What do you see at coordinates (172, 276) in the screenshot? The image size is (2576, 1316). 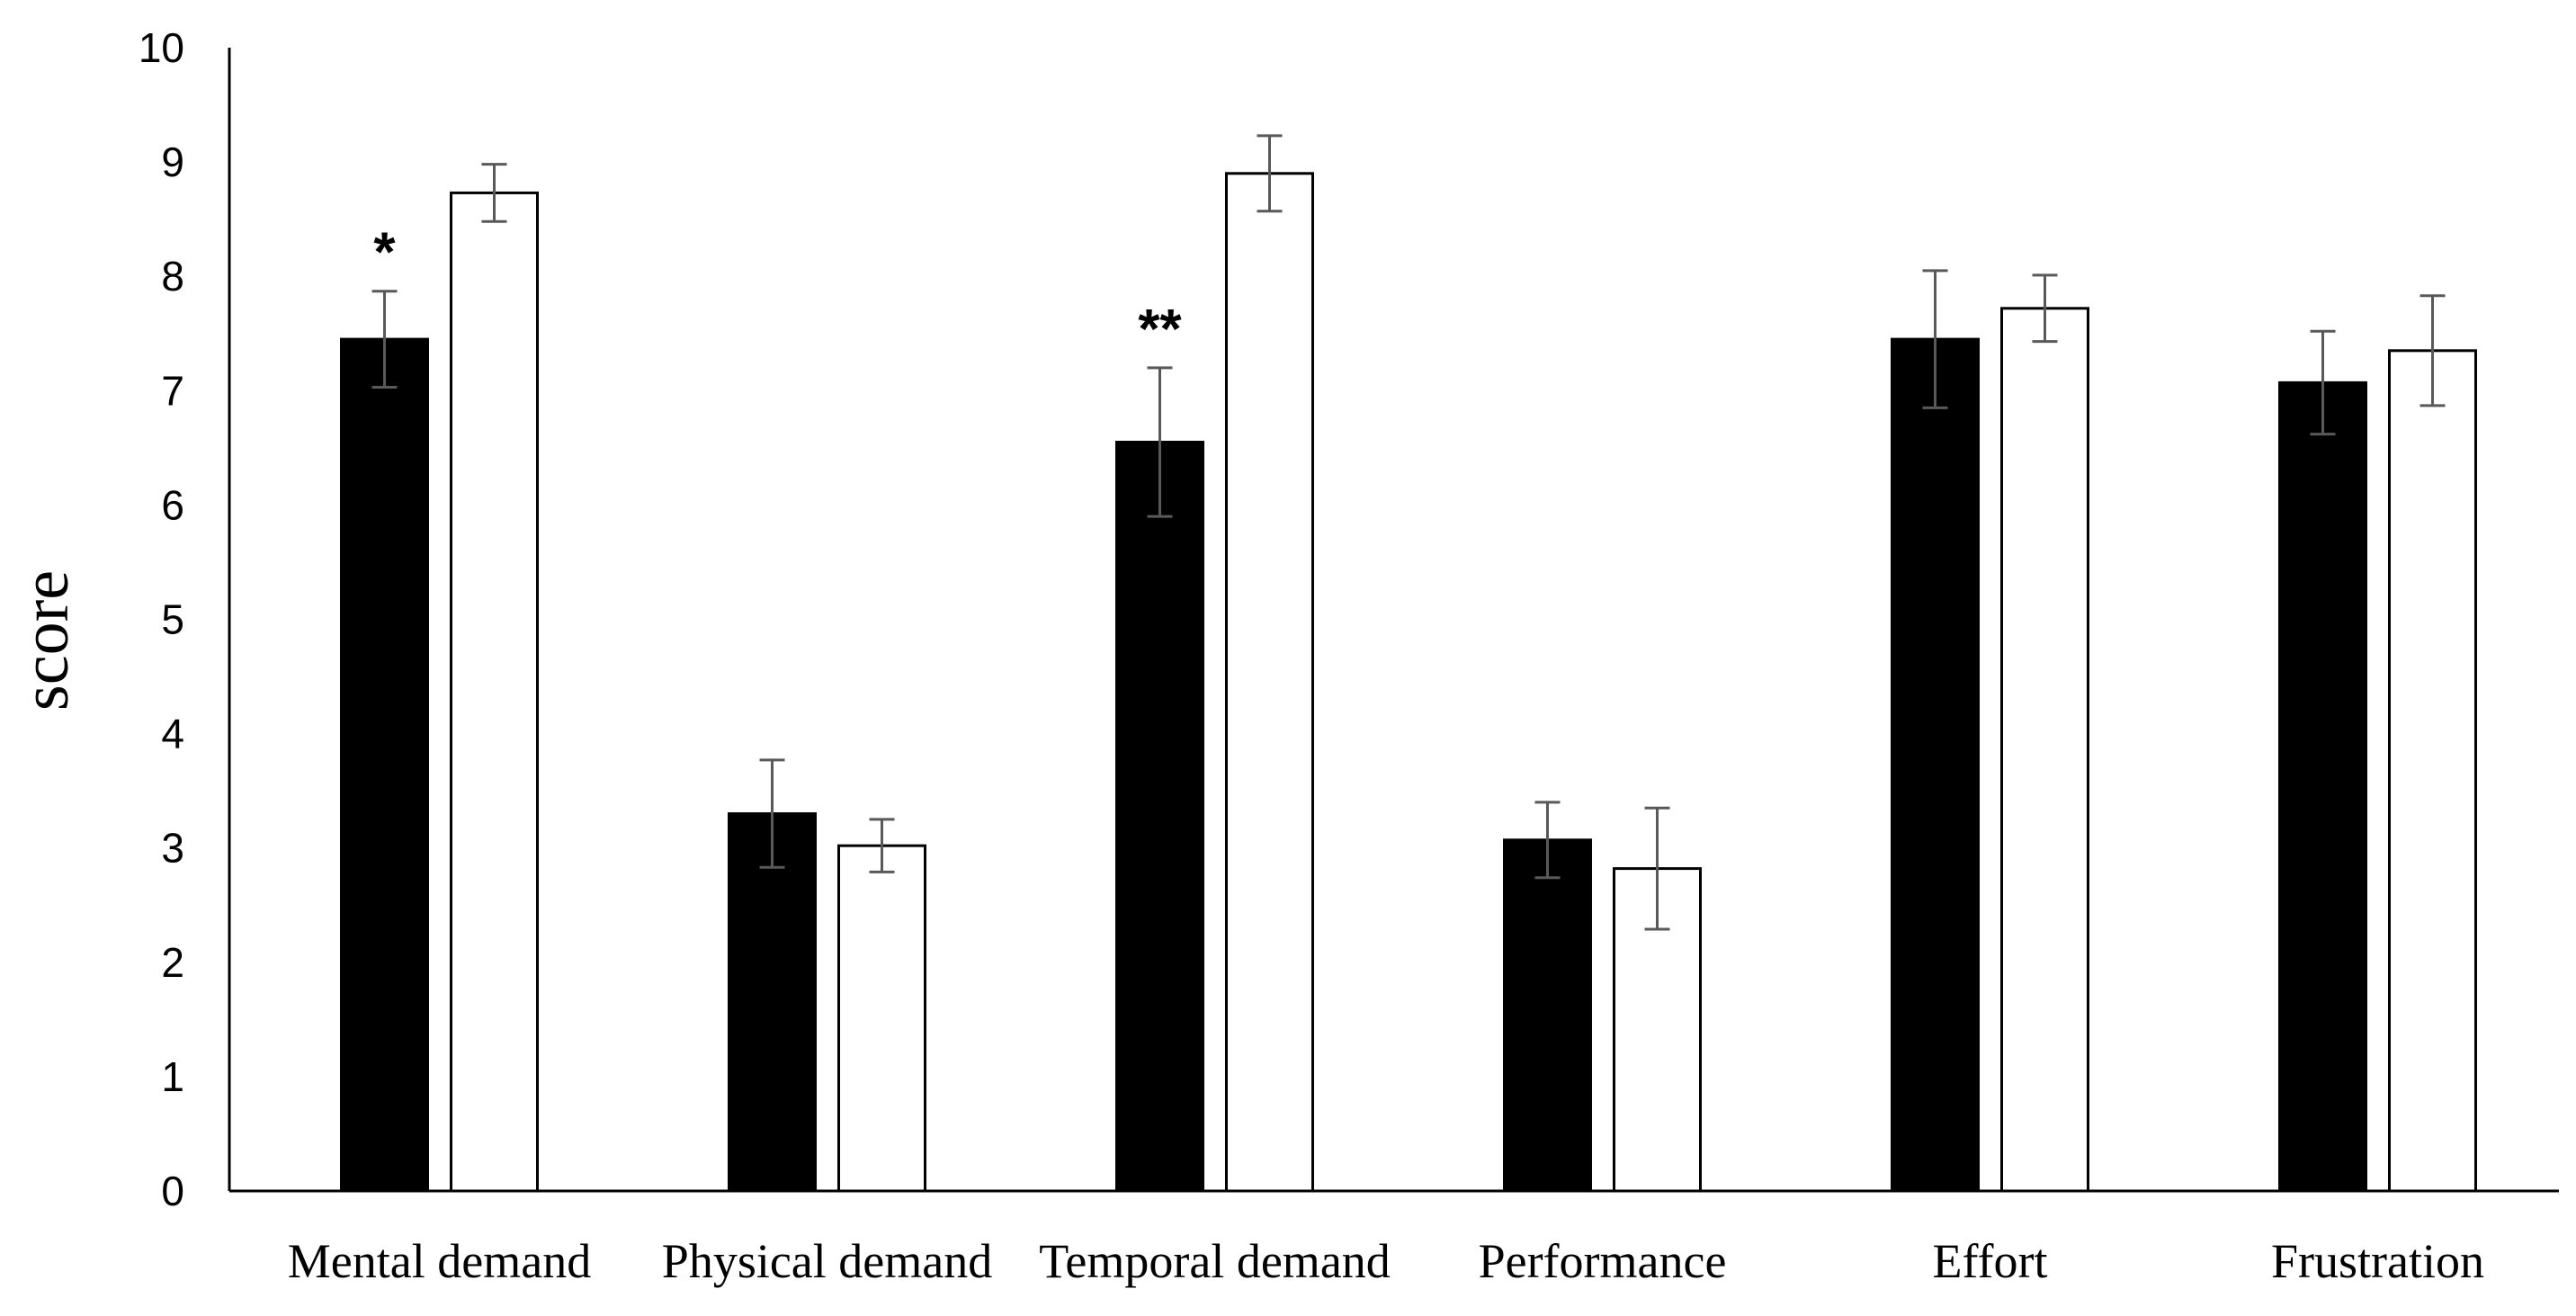 I see `y-tick-label: 8` at bounding box center [172, 276].